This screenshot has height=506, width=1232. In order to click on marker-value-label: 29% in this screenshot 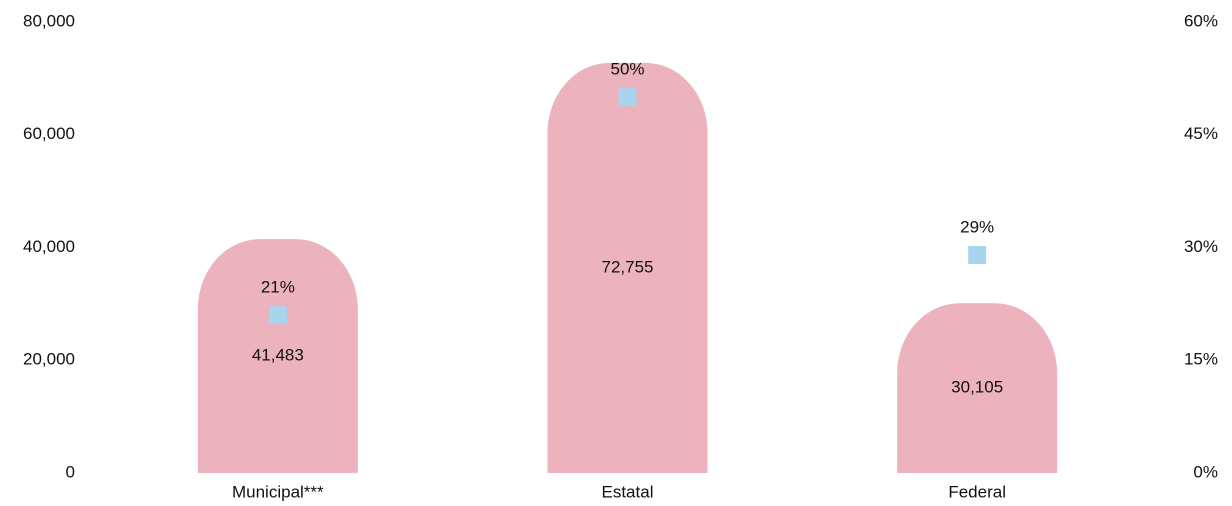, I will do `click(977, 227)`.